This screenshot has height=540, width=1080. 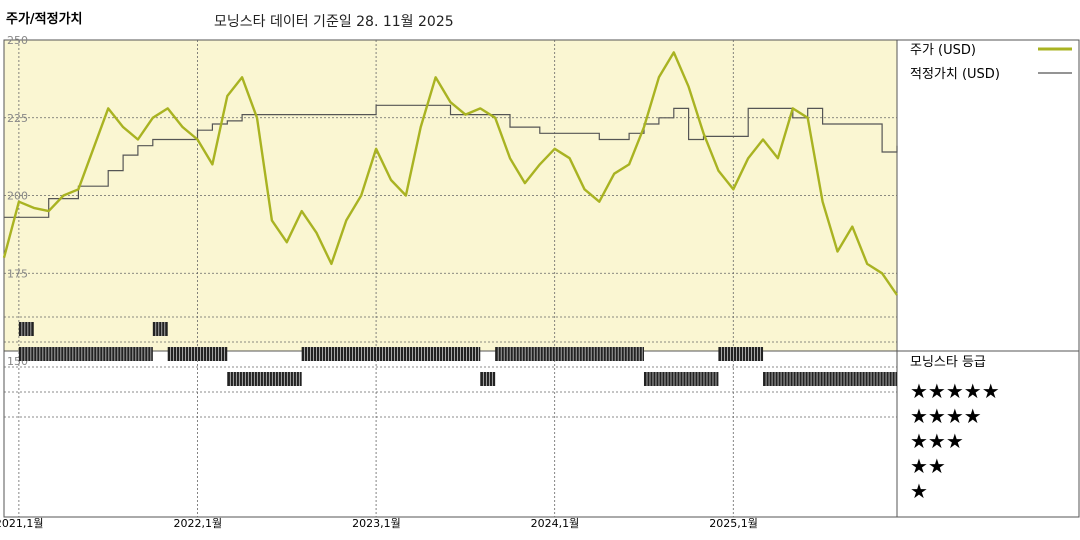 What do you see at coordinates (376, 523) in the screenshot?
I see `x-tick-label: 2023,1월` at bounding box center [376, 523].